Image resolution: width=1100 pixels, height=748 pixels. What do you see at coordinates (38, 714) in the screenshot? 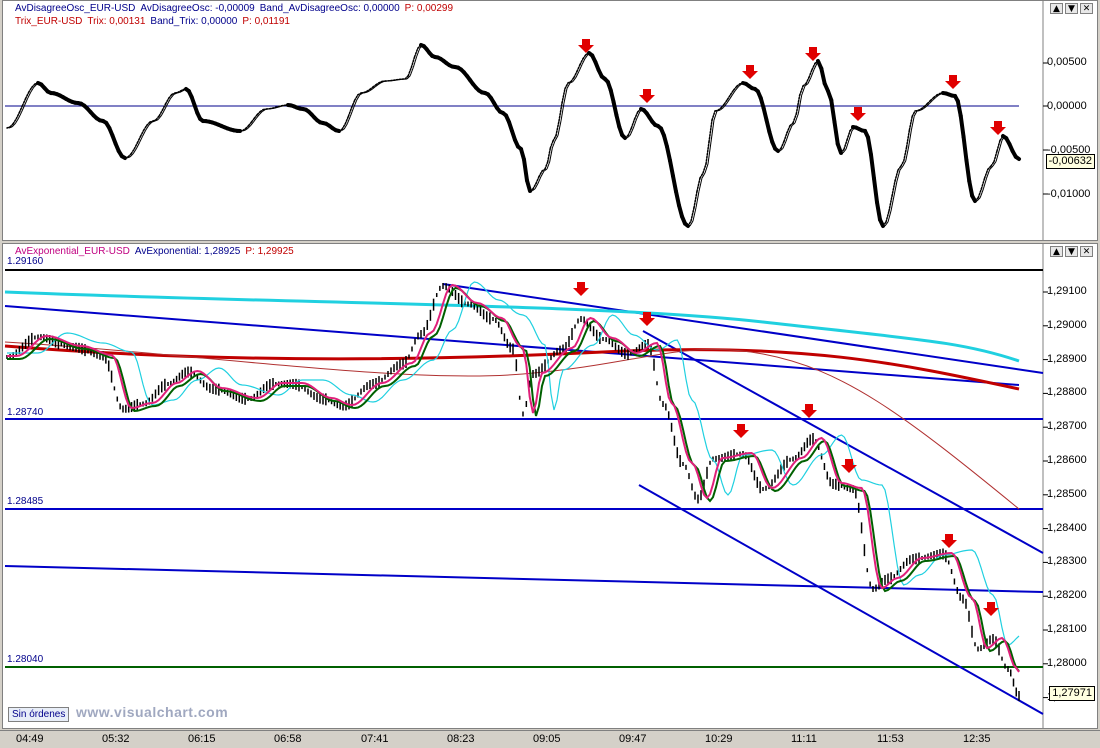
I see `orders-status-button: Sin órdenes` at bounding box center [38, 714].